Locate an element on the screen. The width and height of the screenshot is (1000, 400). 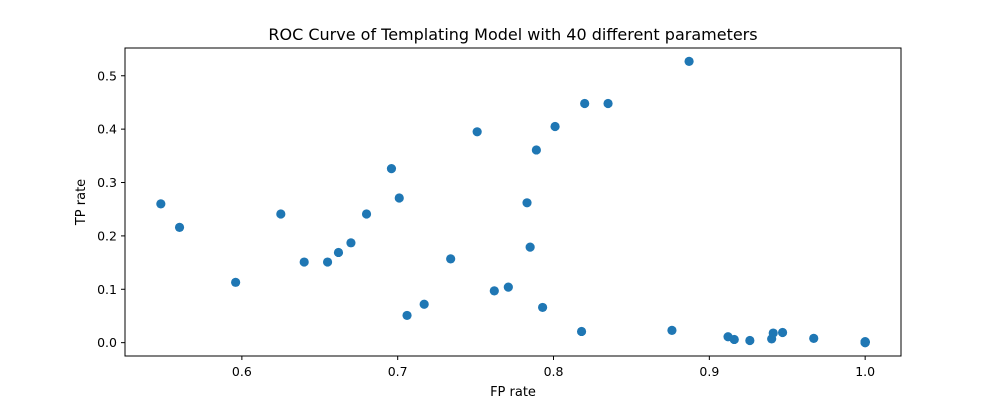
x-tick-label: 0.6 is located at coordinates (242, 371).